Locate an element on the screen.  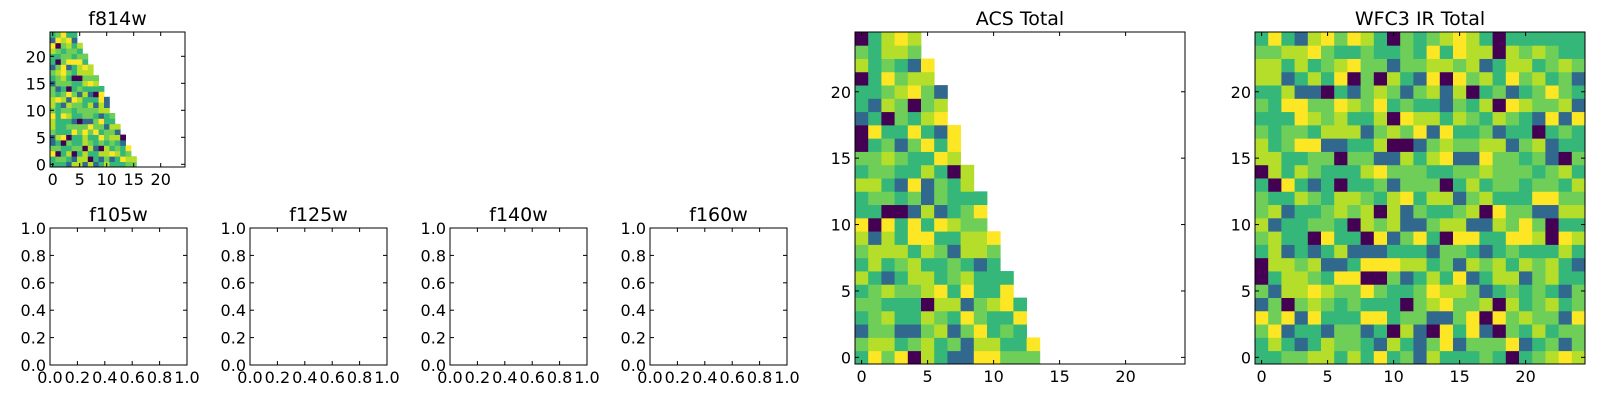
x-tick-label: 0.2 is located at coordinates (477, 377).